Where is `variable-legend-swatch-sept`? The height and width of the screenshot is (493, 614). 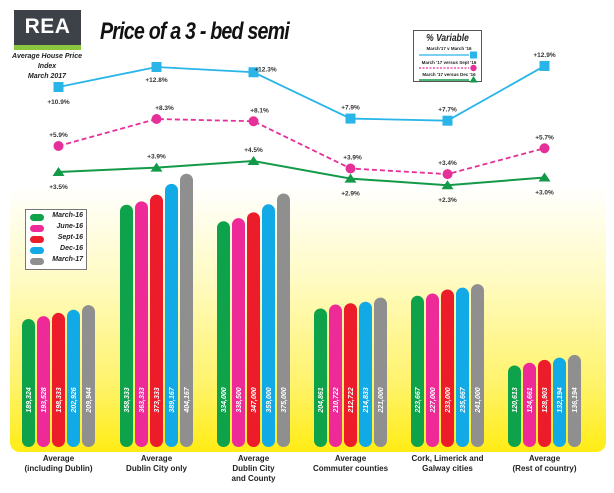
variable-legend-swatch-sept is located at coordinates (448, 68).